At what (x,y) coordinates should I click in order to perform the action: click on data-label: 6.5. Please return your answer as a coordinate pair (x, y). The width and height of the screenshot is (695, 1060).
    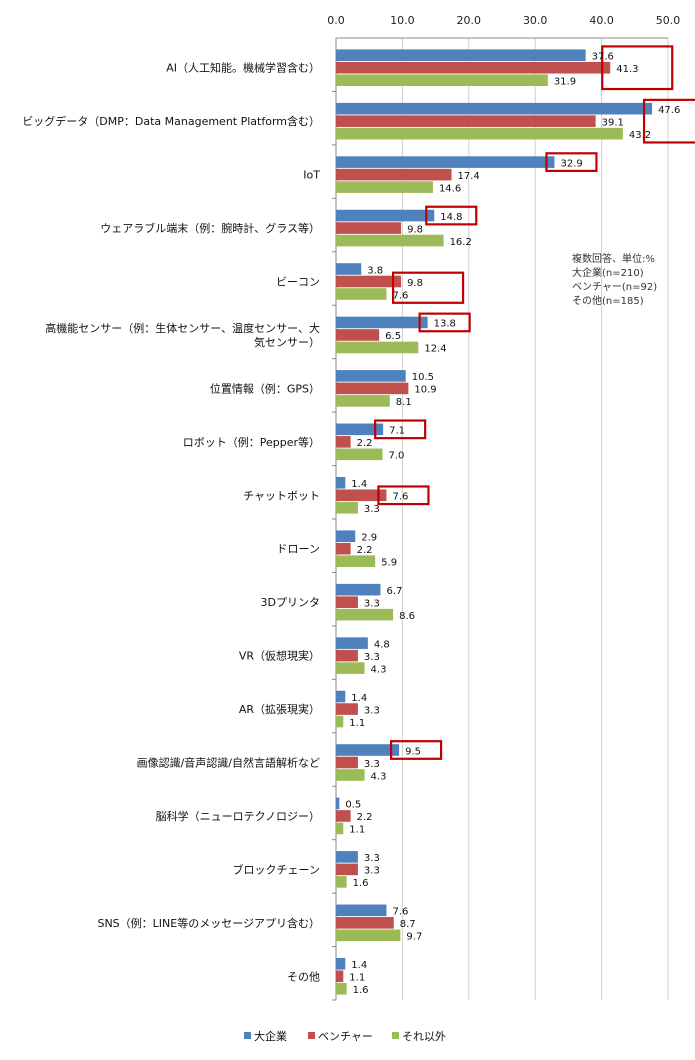
    Looking at the image, I should click on (393, 336).